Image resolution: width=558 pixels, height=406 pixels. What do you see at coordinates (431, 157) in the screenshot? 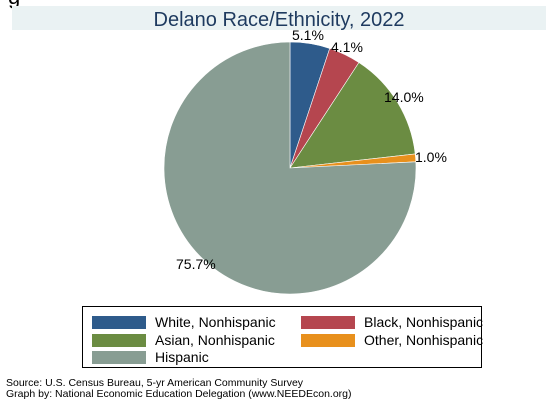
I see `pie-label-other: 1.0%` at bounding box center [431, 157].